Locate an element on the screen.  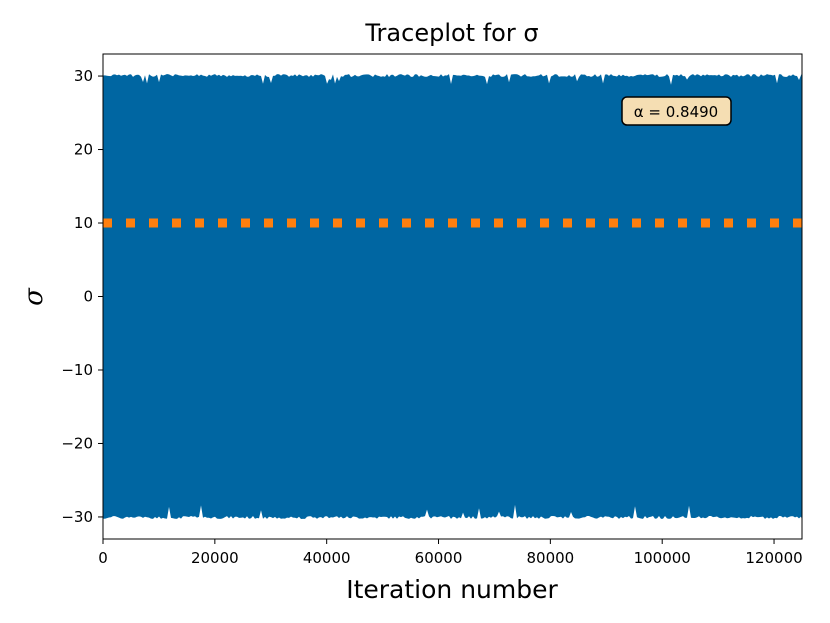
chart-title: Traceplot for σ is located at coordinates (451, 33).